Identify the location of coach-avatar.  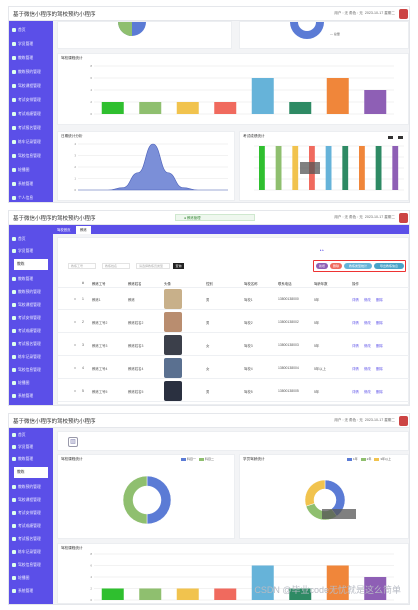
(173, 391).